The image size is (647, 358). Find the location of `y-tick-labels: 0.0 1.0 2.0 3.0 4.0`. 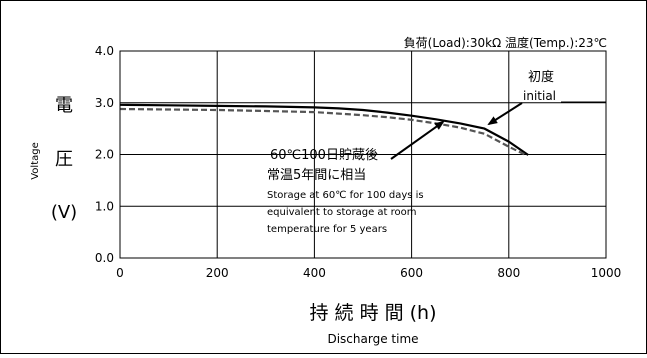

y-tick-labels: 0.0 1.0 2.0 3.0 4.0 is located at coordinates (104, 154).